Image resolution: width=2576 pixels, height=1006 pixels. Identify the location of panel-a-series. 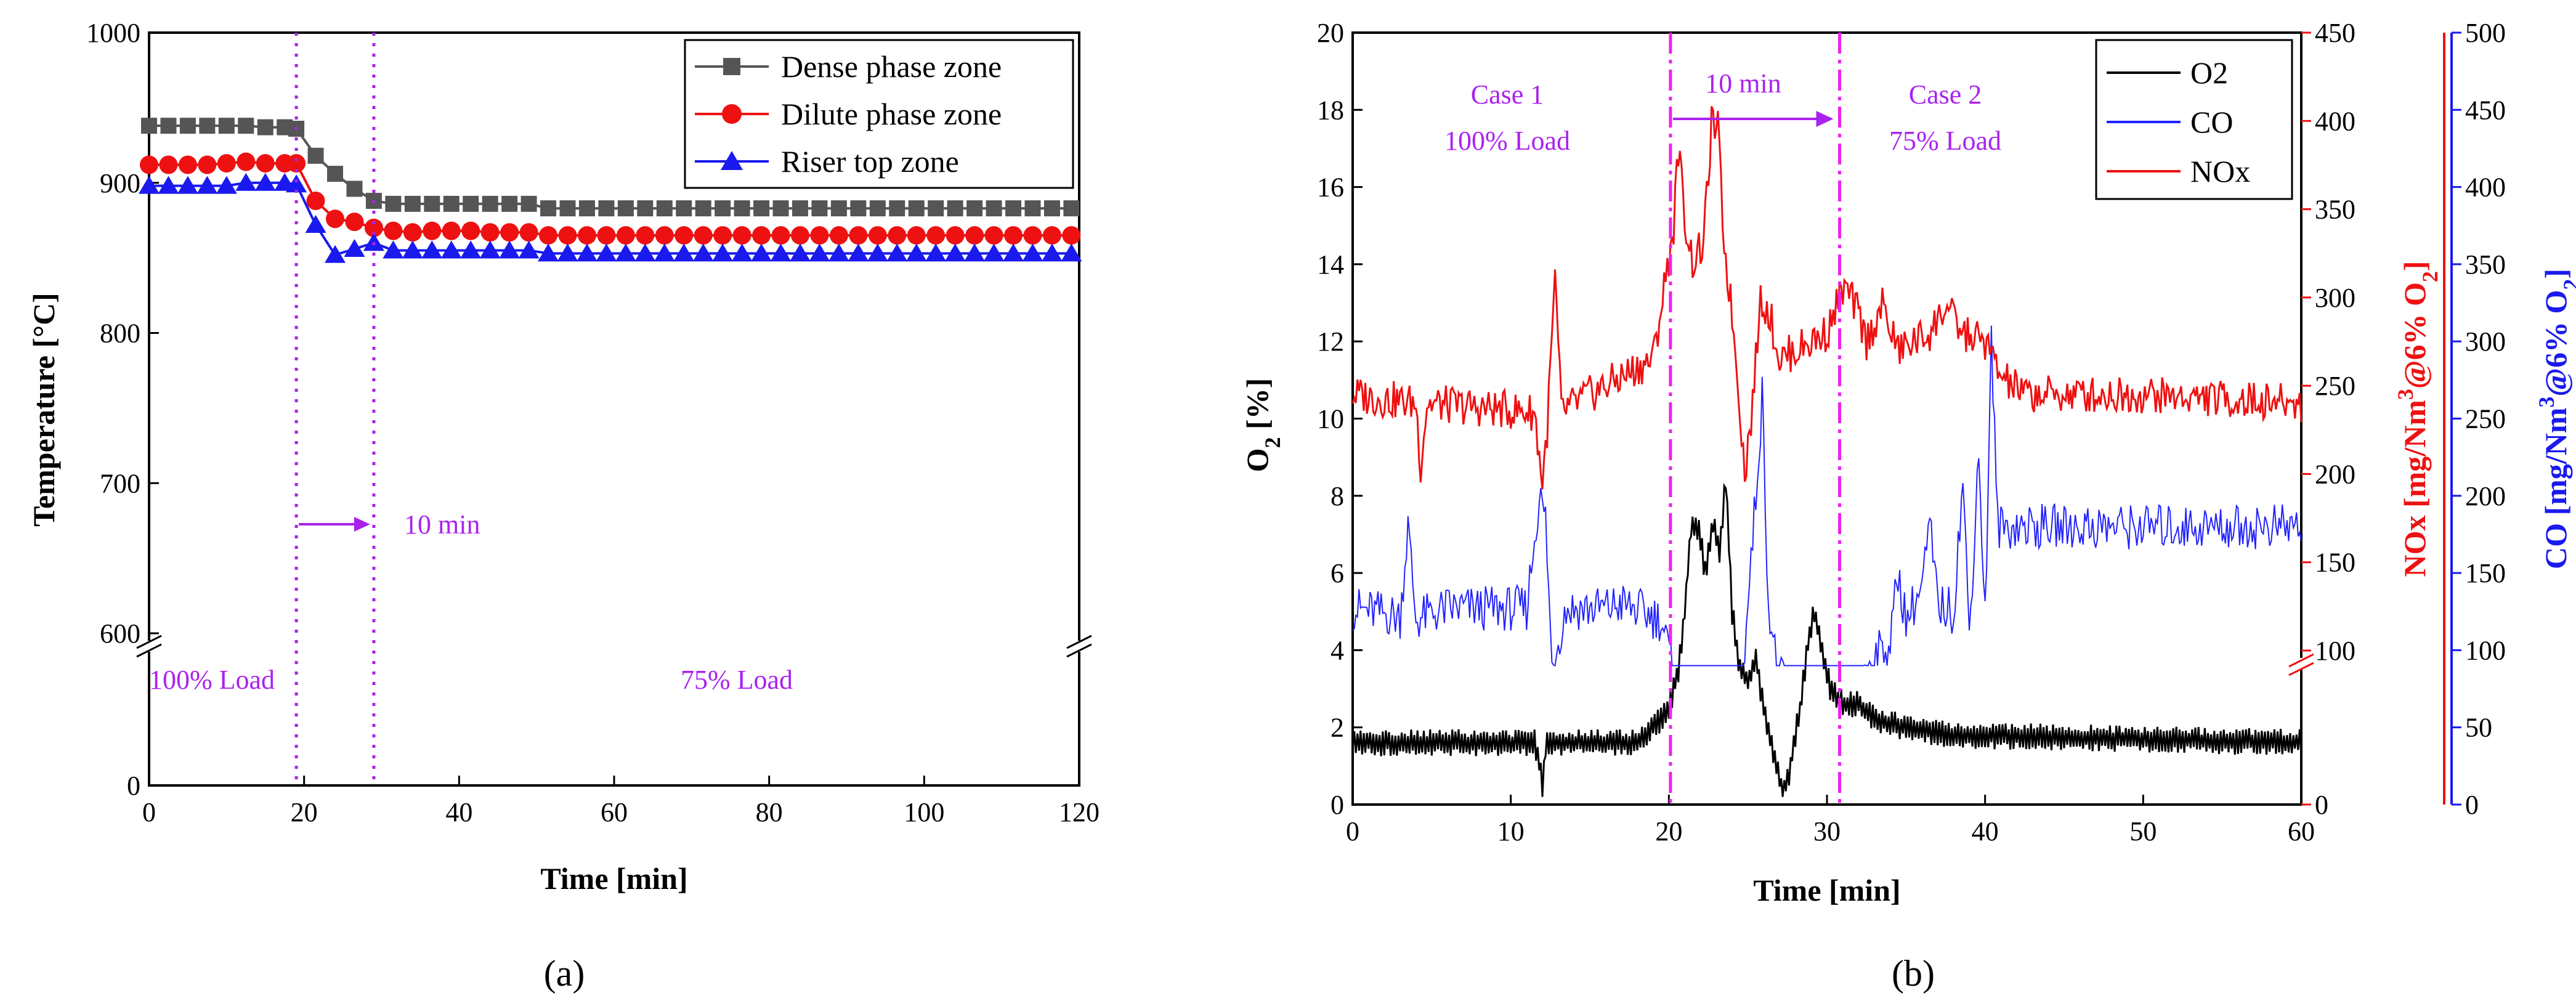
(610, 190).